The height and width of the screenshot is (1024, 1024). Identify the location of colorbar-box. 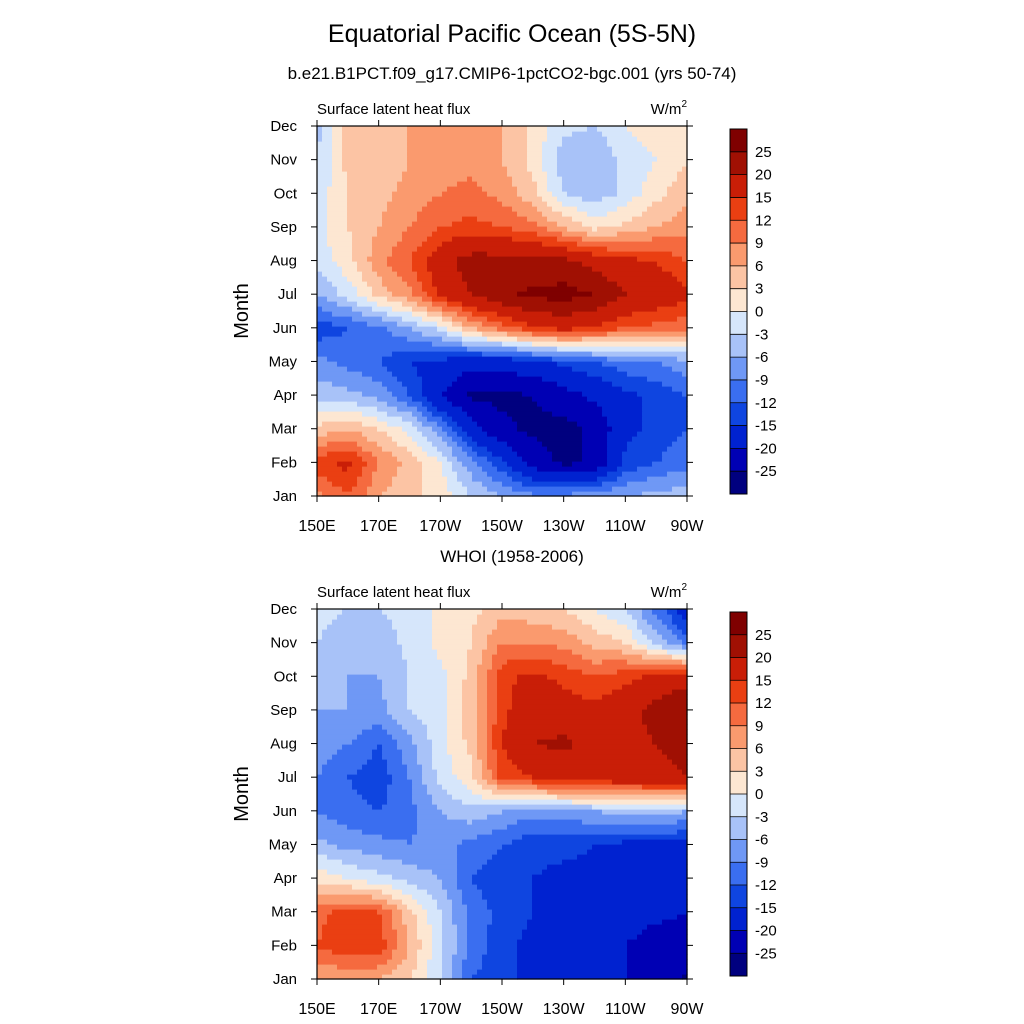
(738, 646).